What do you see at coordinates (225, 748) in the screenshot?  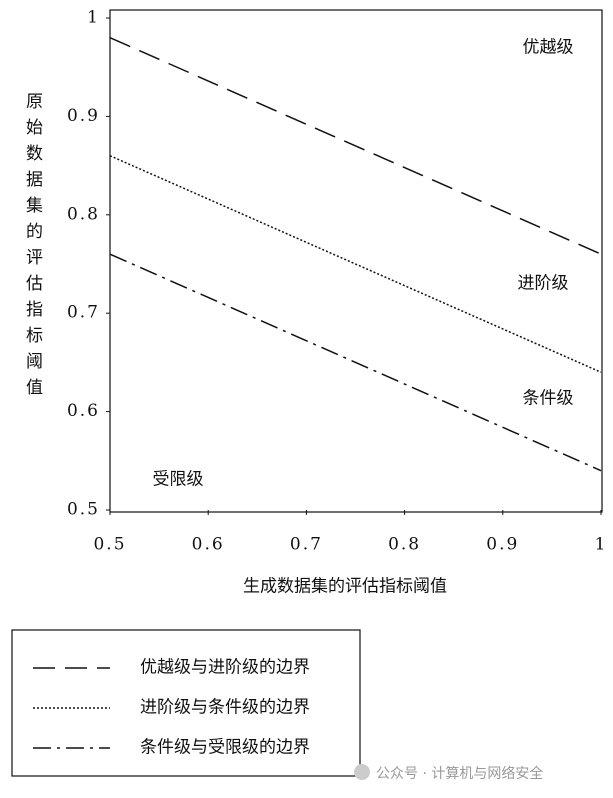 I see `legend-label: 条件级与受限级的边界` at bounding box center [225, 748].